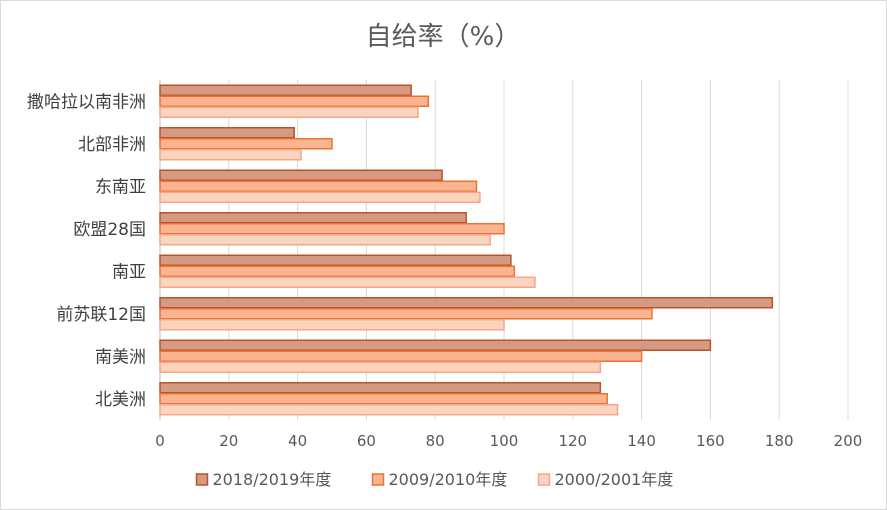 The height and width of the screenshot is (510, 887). I want to click on x-tick-labels: 0 20 40 60 80 100 120 140 160 180 200, so click(508, 441).